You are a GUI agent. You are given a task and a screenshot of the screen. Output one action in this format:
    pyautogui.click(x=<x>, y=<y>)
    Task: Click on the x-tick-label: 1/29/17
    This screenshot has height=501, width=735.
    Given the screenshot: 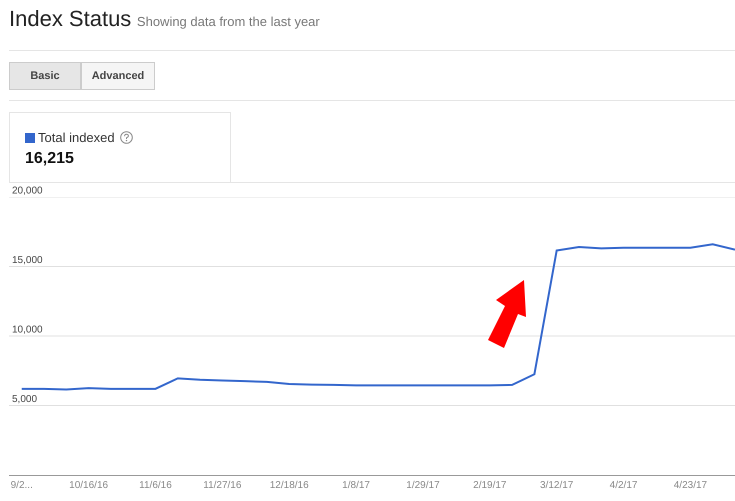 What is the action you would take?
    pyautogui.click(x=423, y=485)
    